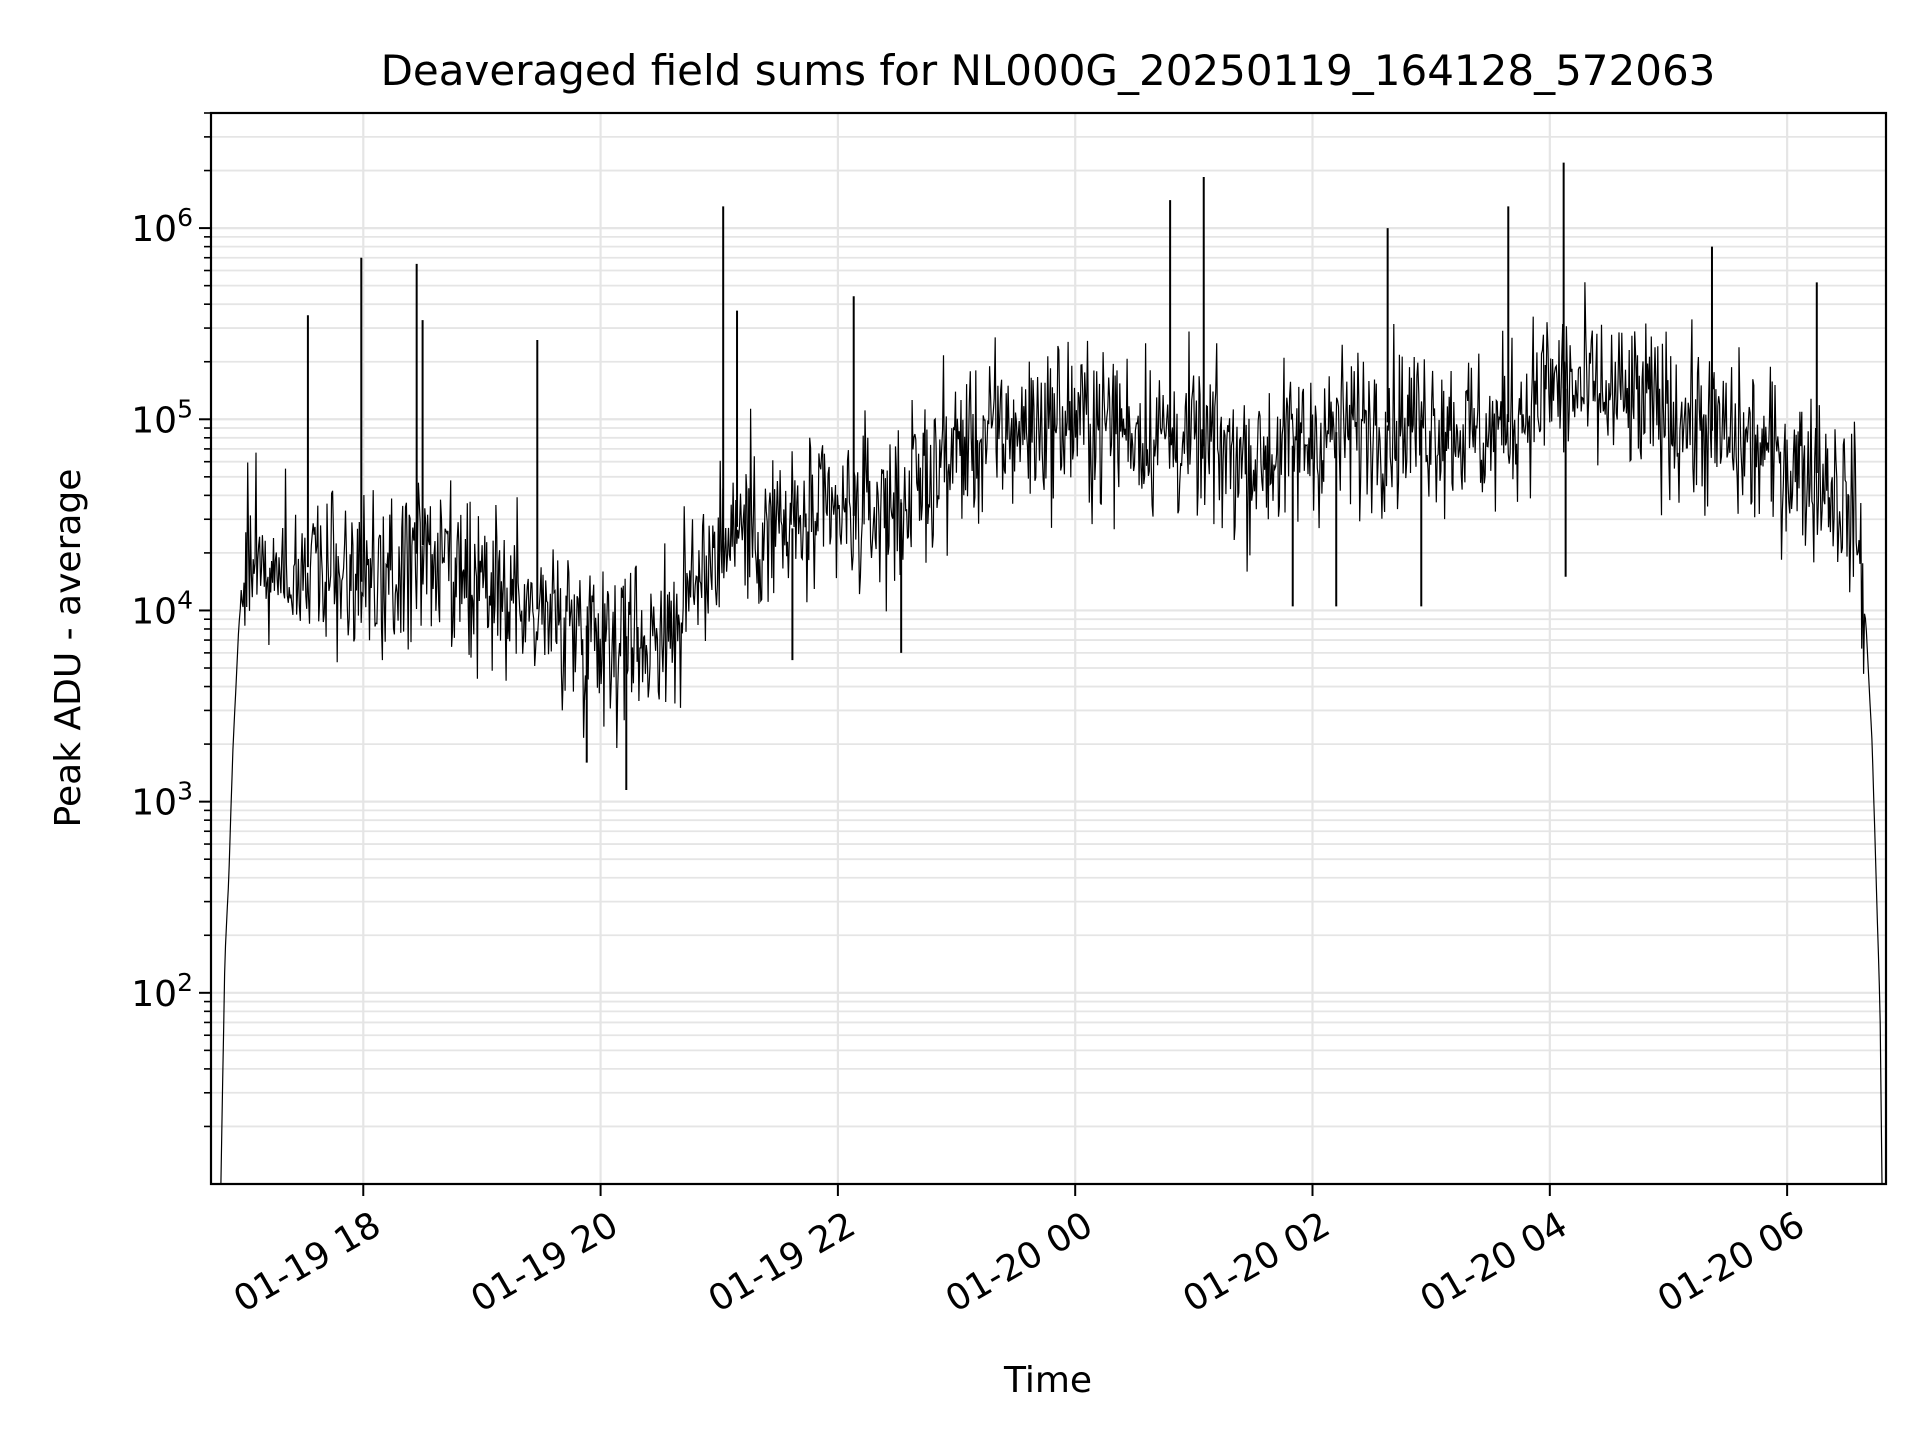 This screenshot has height=1440, width=1920. What do you see at coordinates (162, 991) in the screenshot?
I see `y-tick-label: 10²` at bounding box center [162, 991].